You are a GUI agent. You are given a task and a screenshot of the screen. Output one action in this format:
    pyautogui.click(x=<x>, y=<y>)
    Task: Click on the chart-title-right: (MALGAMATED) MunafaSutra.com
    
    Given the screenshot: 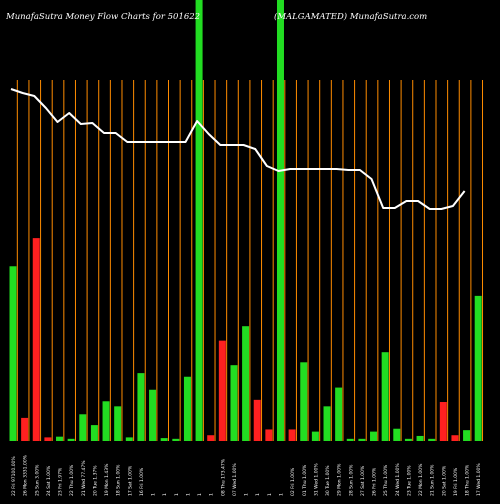 What is the action you would take?
    pyautogui.click(x=351, y=17)
    